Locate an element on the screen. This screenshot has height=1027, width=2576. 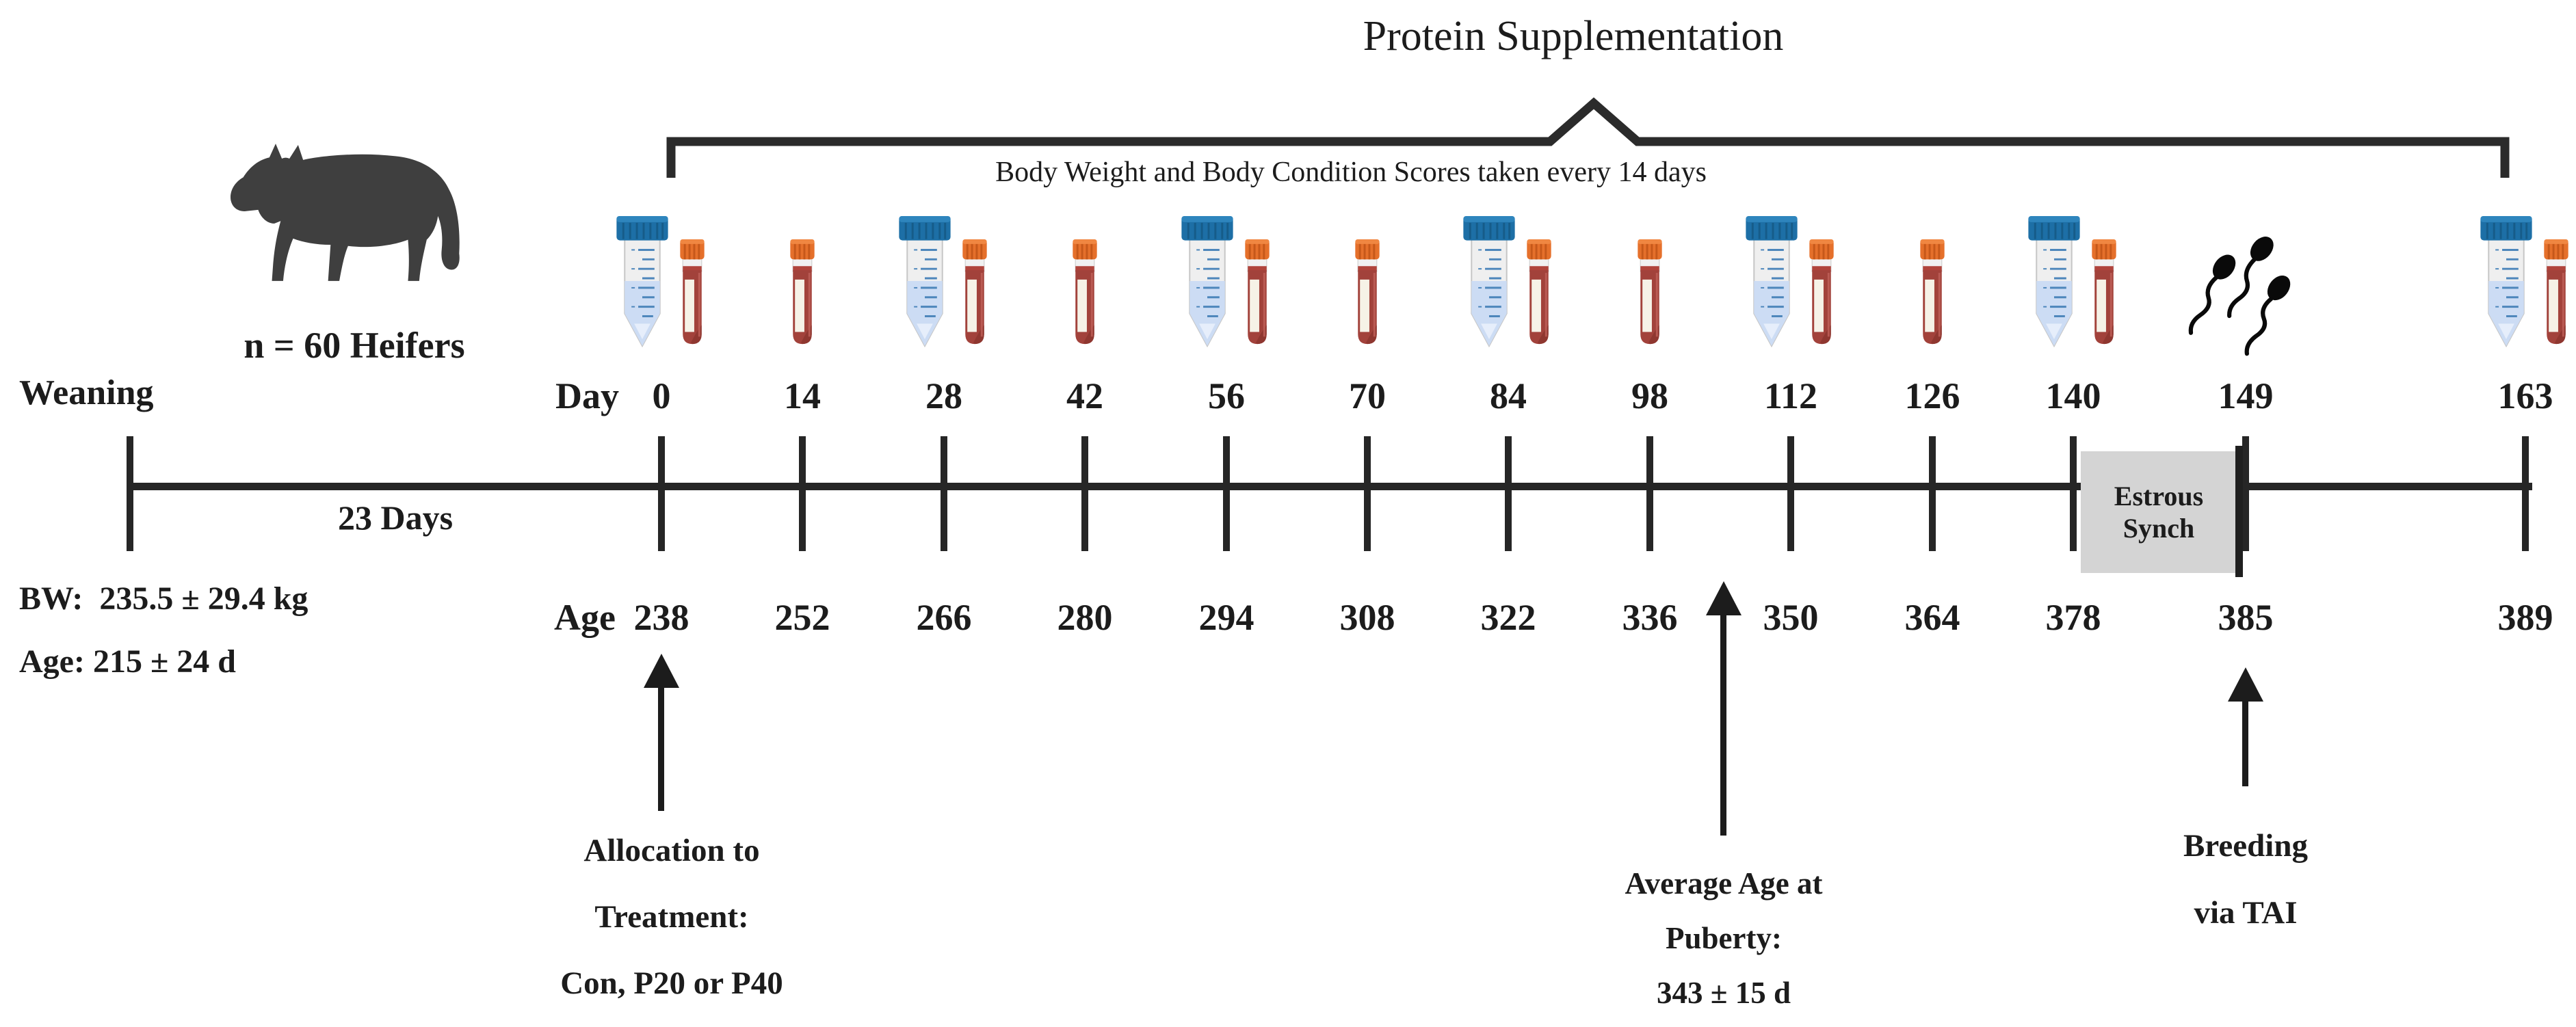
cow-silhouette-icon is located at coordinates (345, 212).